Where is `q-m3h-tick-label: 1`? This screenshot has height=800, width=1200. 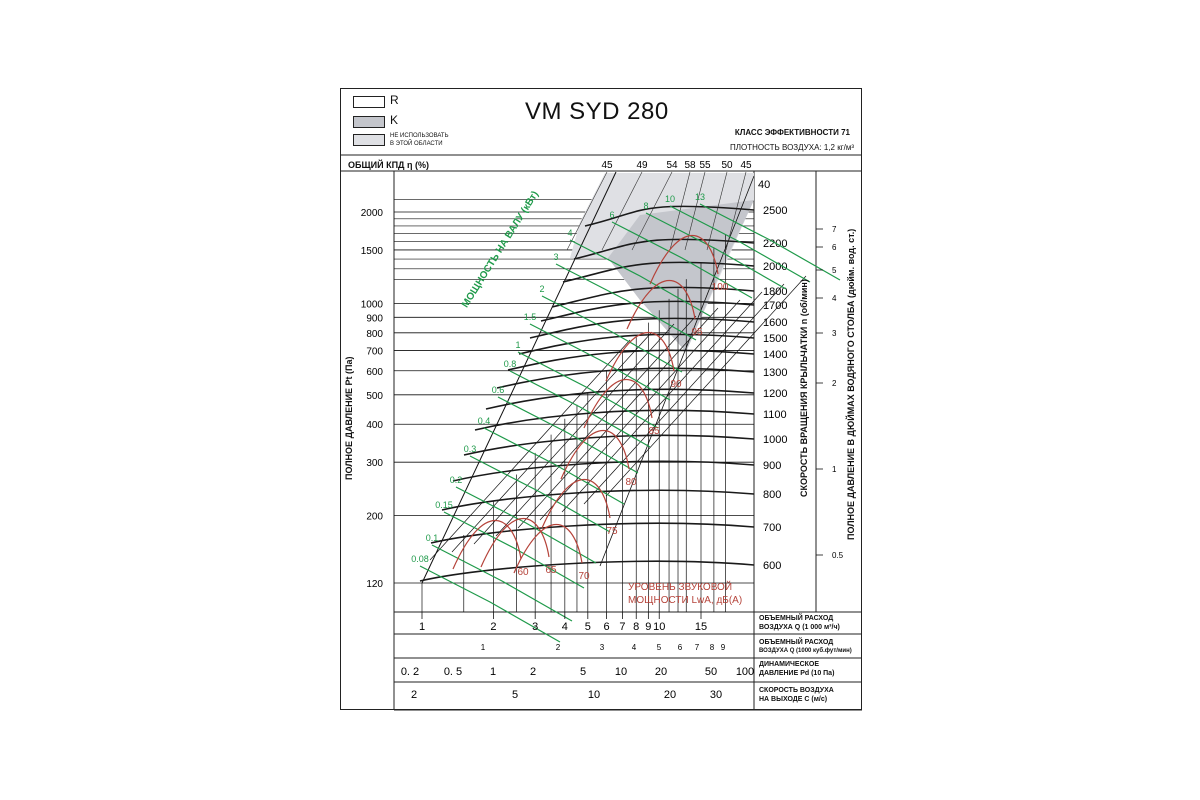 q-m3h-tick-label: 1 is located at coordinates (422, 627).